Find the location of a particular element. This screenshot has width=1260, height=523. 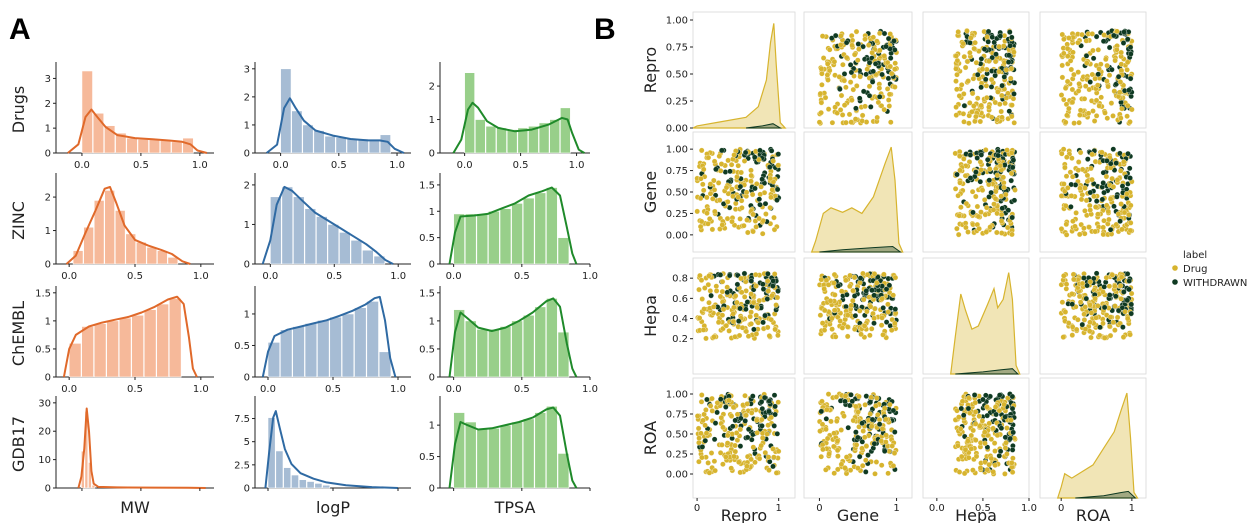

pair-row-label-repro: Repro is located at coordinates (650, 70).